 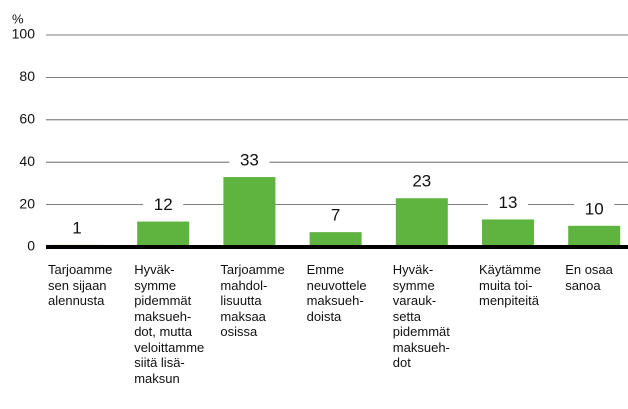 I want to click on value-label: 33, so click(x=249, y=160).